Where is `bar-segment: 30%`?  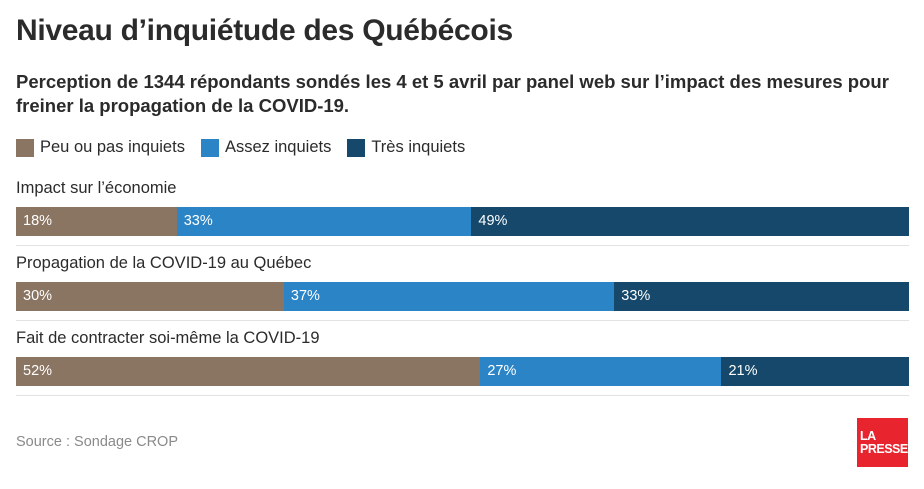
bar-segment: 30% is located at coordinates (150, 296).